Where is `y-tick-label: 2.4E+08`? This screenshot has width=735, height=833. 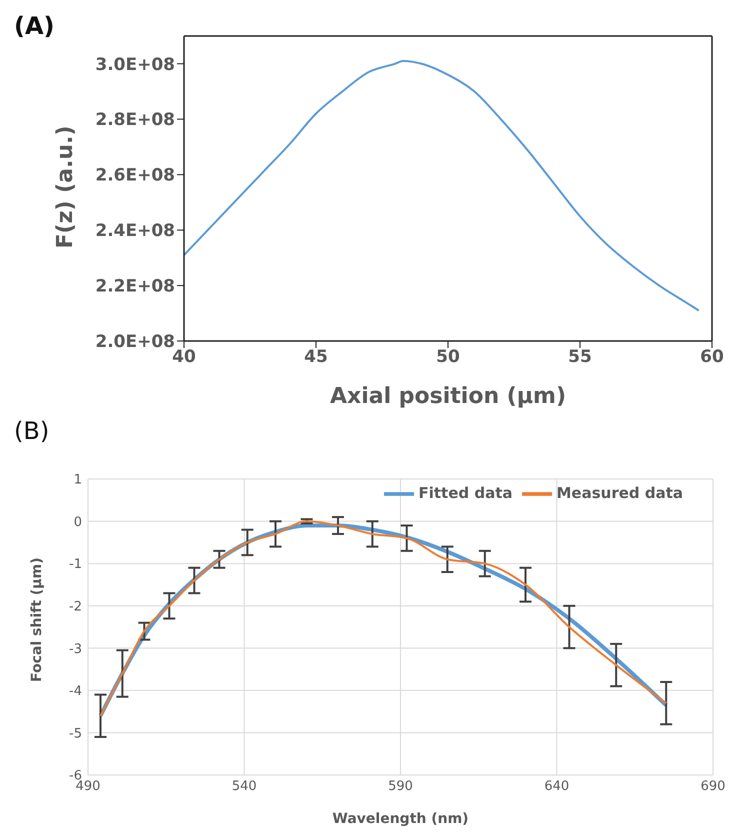 y-tick-label: 2.4E+08 is located at coordinates (135, 231).